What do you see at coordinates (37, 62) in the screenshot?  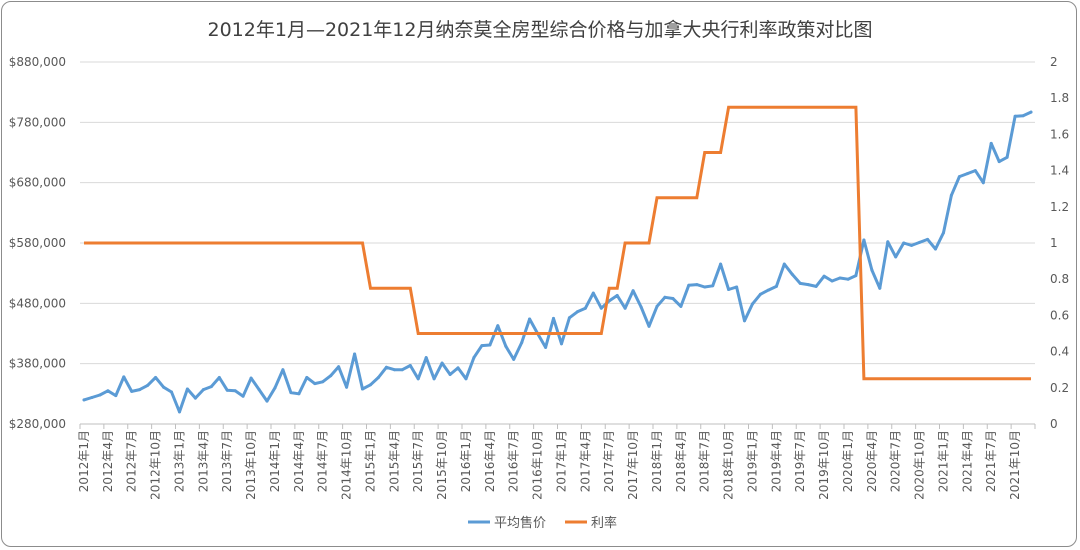 I see `y-left-tick-label: $880,000` at bounding box center [37, 62].